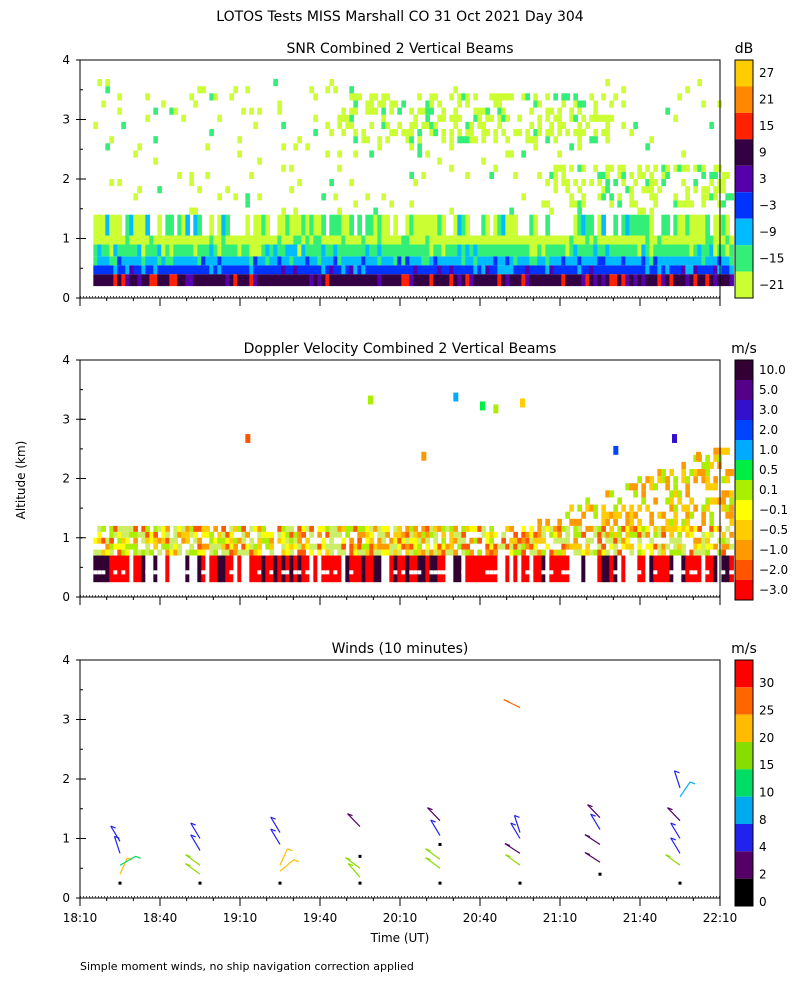  I want to click on winds-x-tick-label: 20:40, so click(480, 918).